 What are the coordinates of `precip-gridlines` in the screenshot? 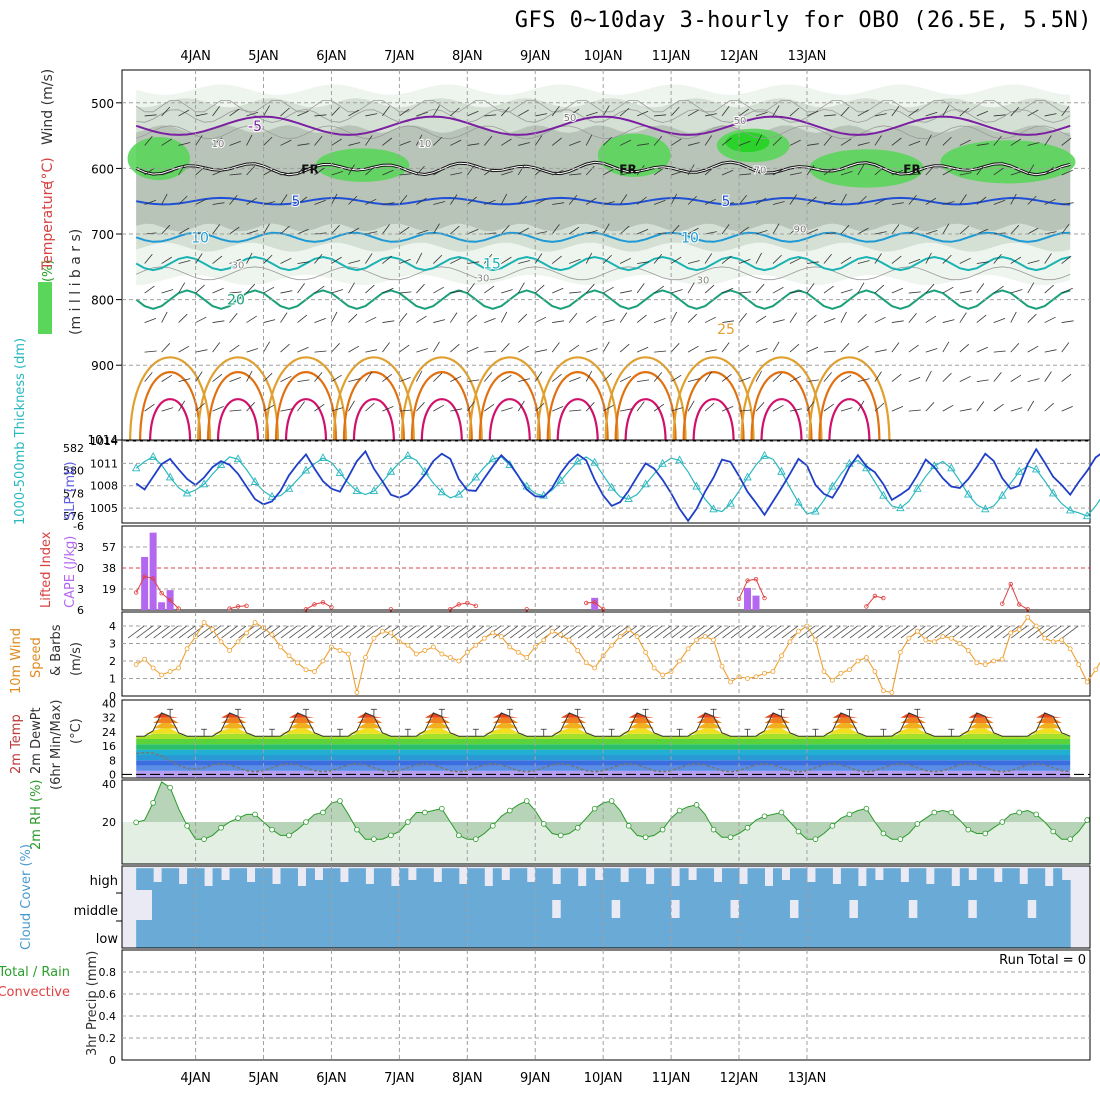 It's located at (606, 1005).